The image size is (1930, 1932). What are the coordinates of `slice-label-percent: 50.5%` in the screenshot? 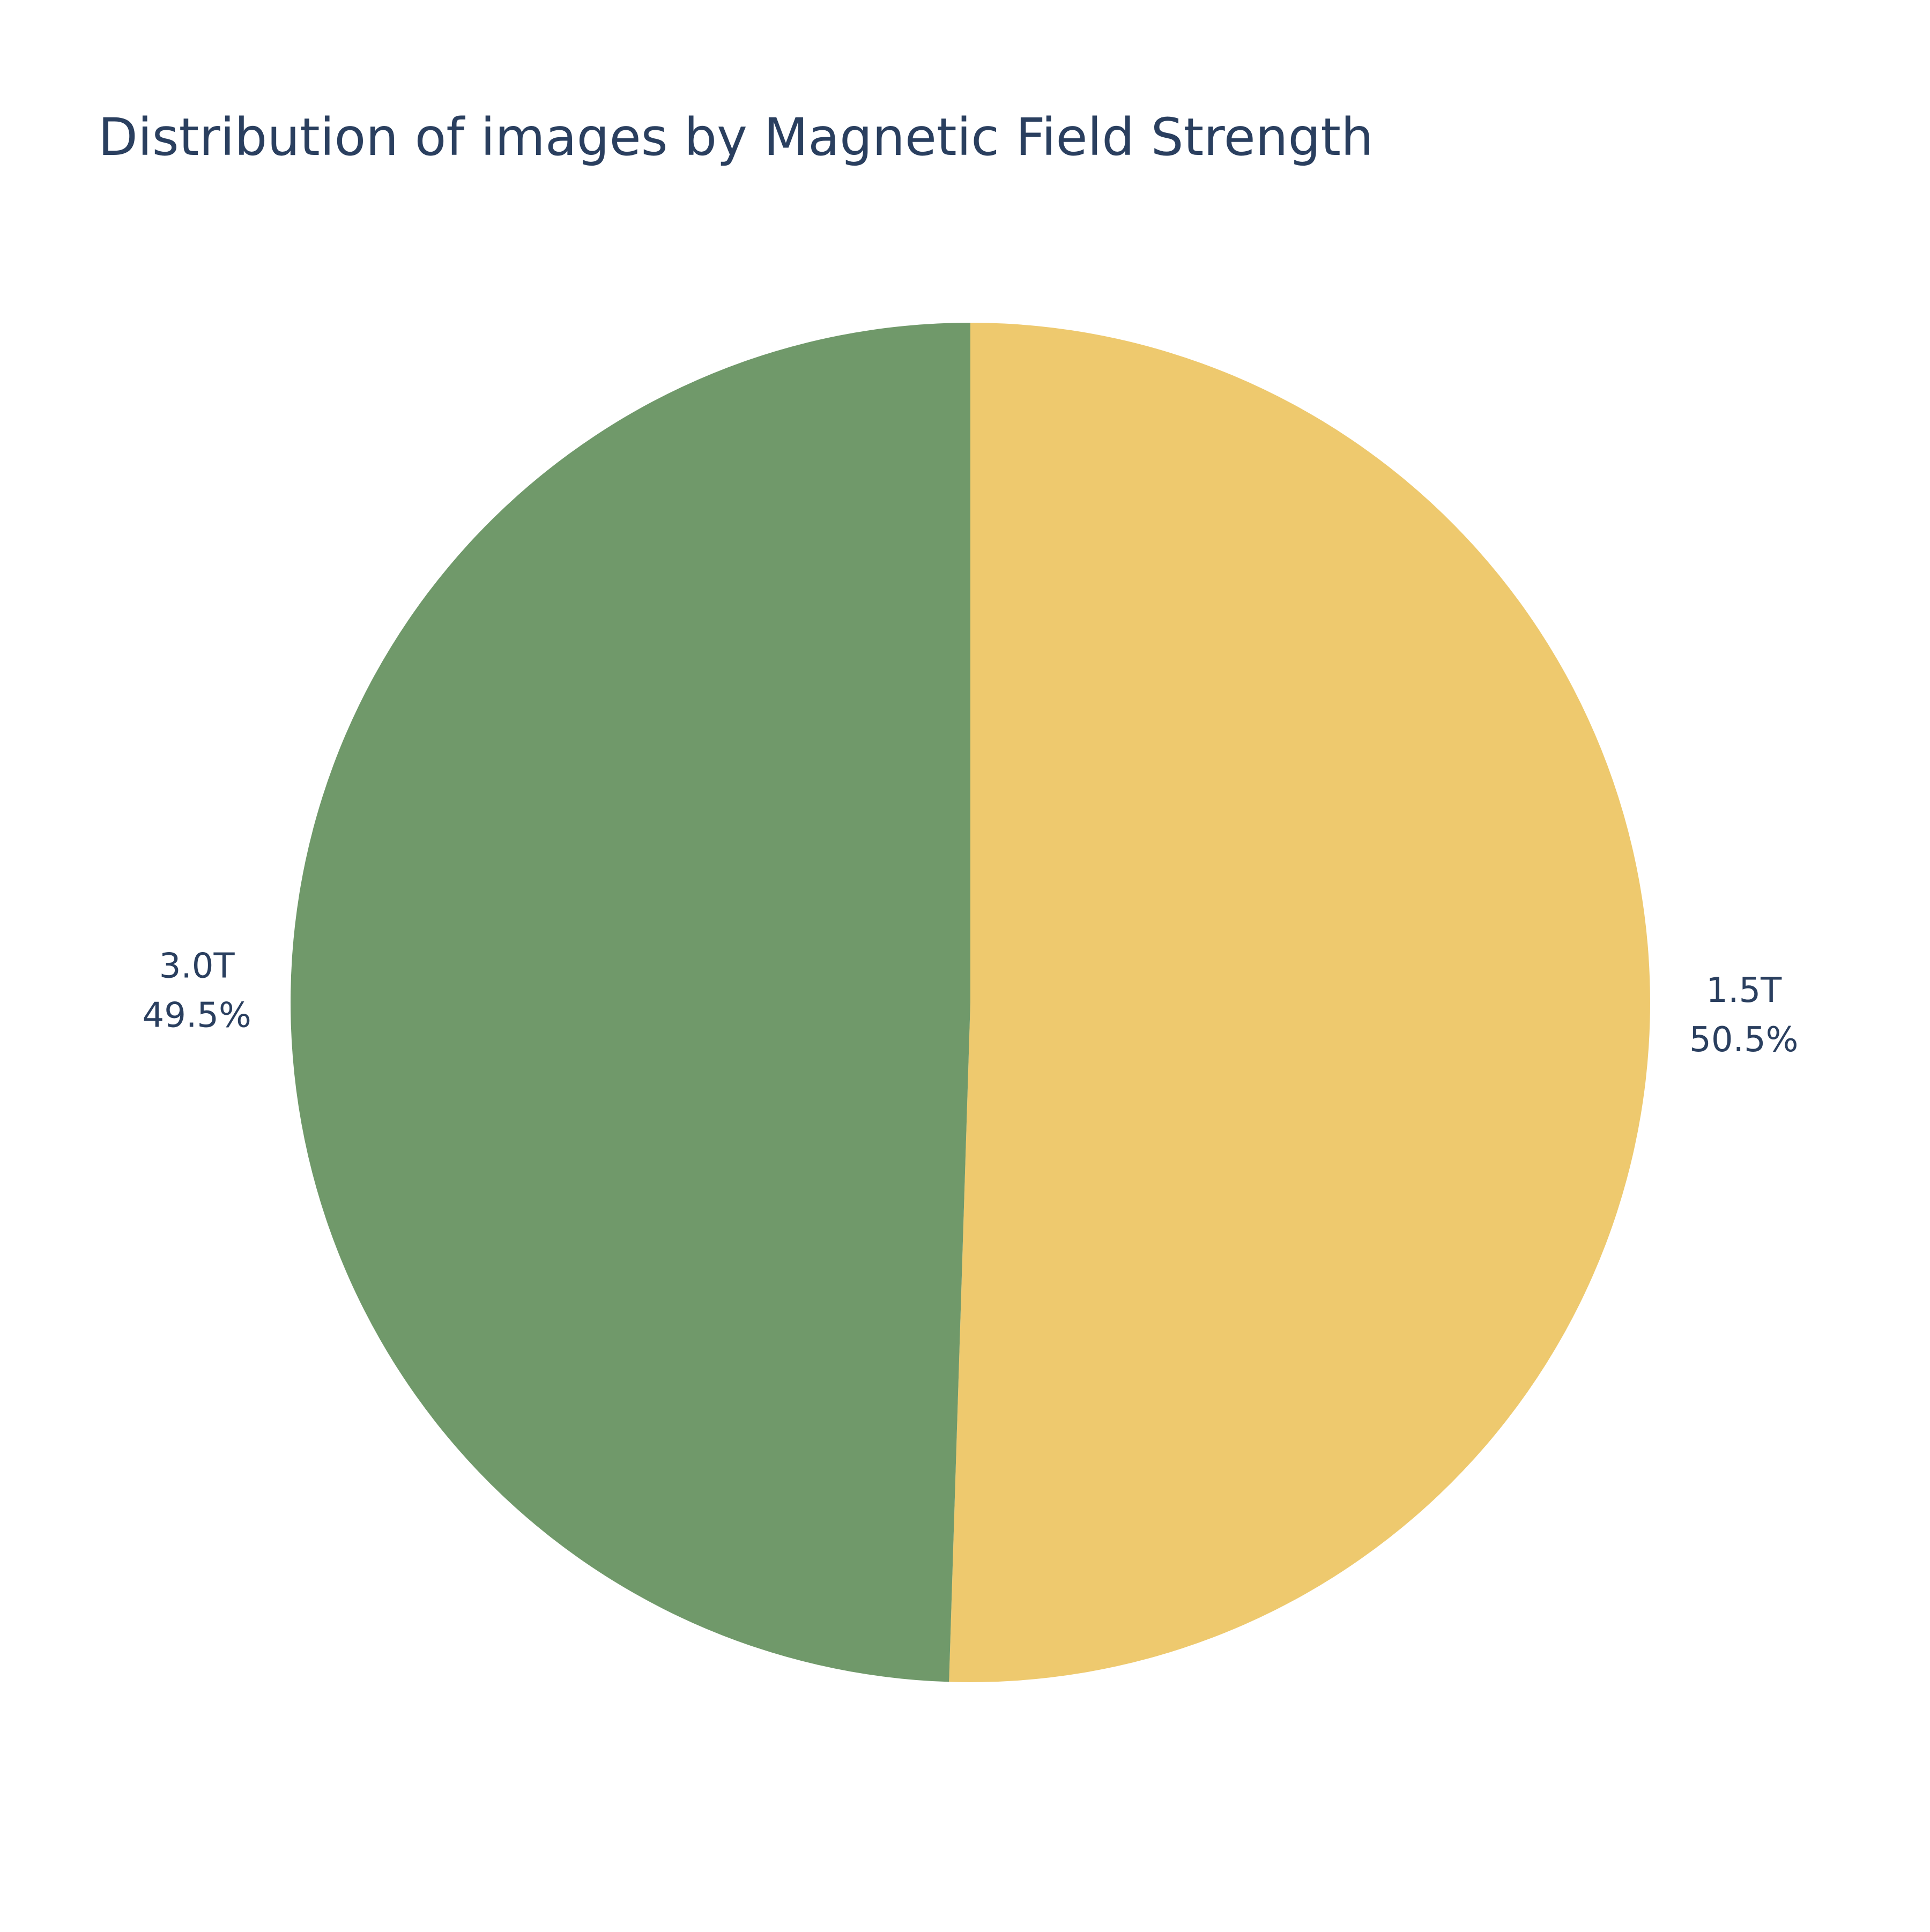 It's located at (1743, 1040).